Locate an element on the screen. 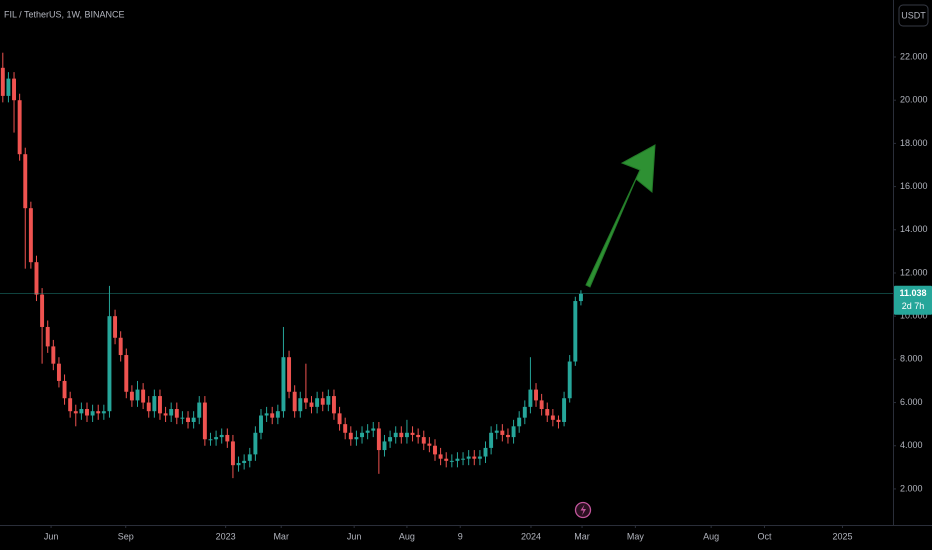 This screenshot has width=932, height=550. x-tick-label: Oct is located at coordinates (764, 536).